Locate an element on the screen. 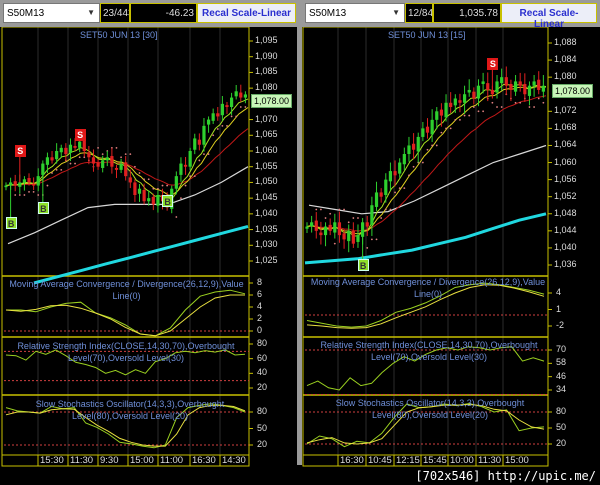 The height and width of the screenshot is (485, 600). ma-long-line is located at coordinates (128, 205).